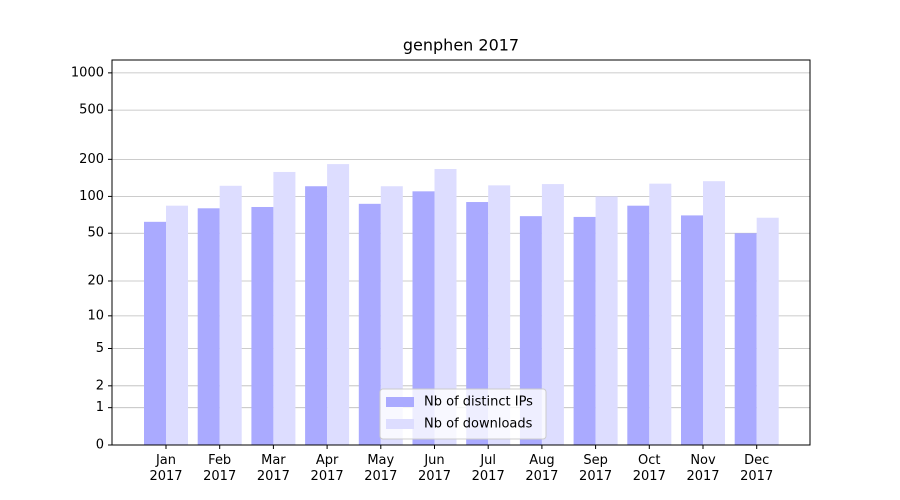 Image resolution: width=900 pixels, height=500 pixels. What do you see at coordinates (95, 315) in the screenshot?
I see `y-tick-label: 10` at bounding box center [95, 315].